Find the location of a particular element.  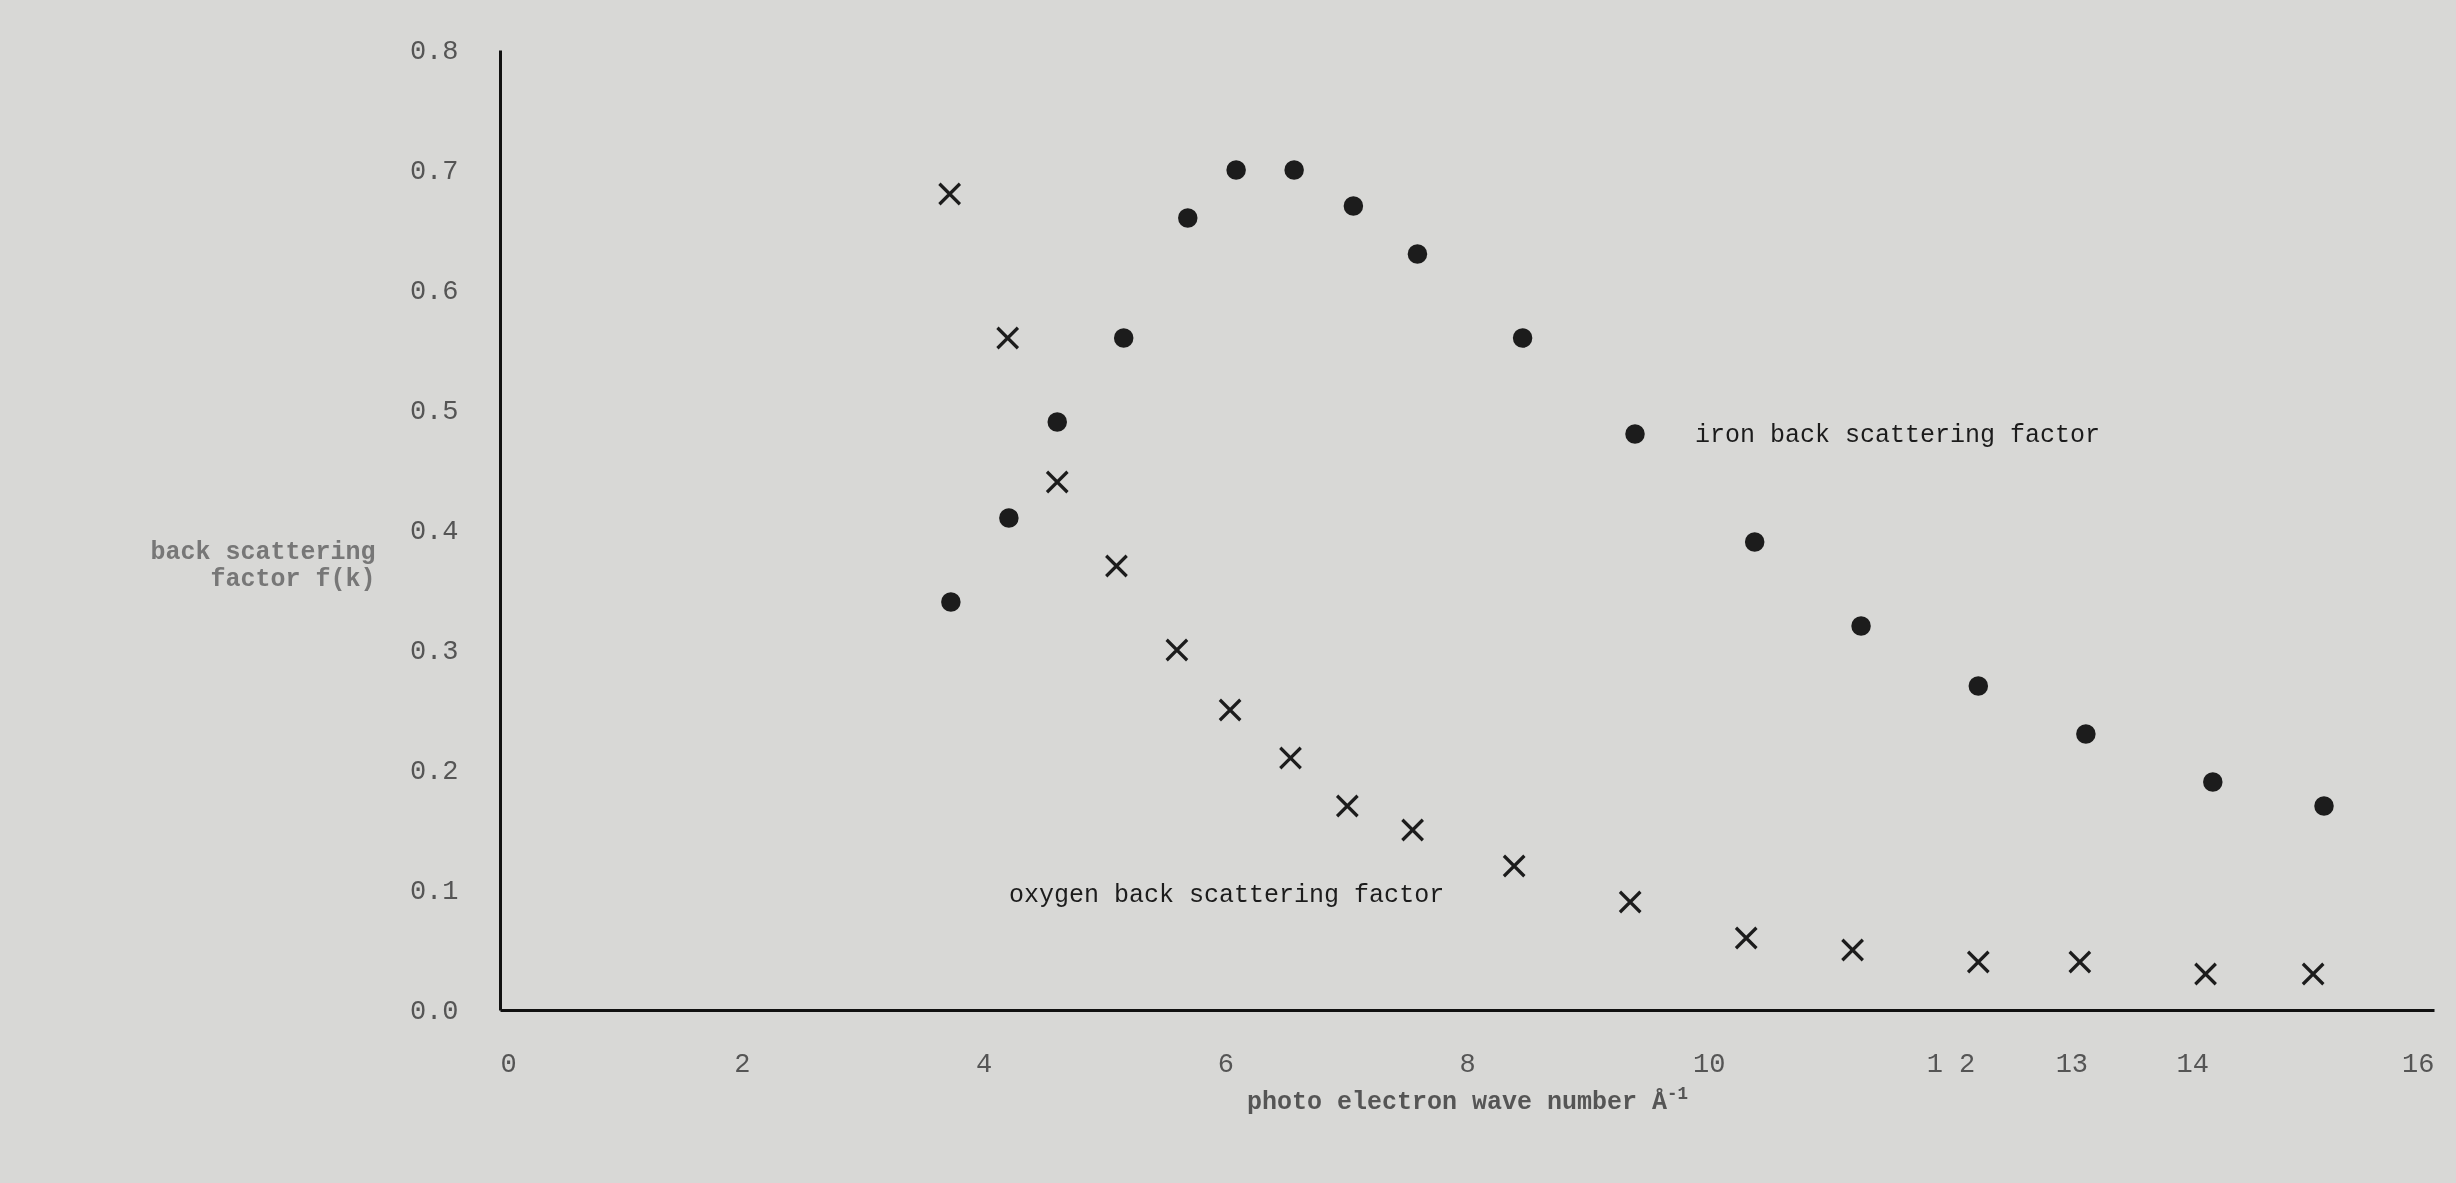

y-tick-label: 0.0 is located at coordinates (434, 1011).